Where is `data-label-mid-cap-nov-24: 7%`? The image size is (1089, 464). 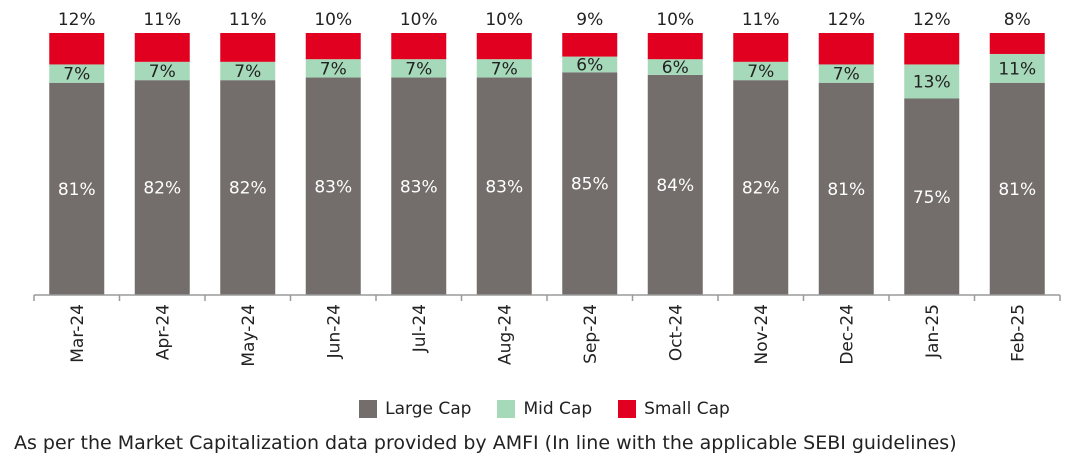 data-label-mid-cap-nov-24: 7% is located at coordinates (760, 72).